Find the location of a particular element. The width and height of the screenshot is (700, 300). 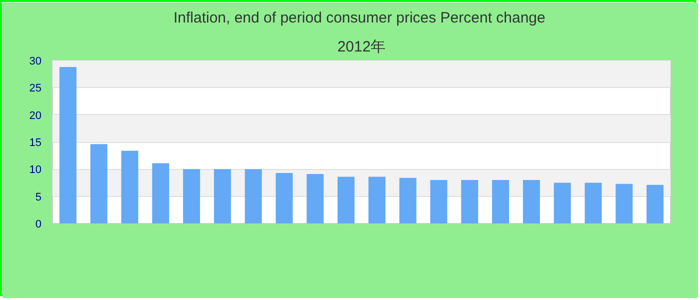

y-tick-label: 10 is located at coordinates (35, 170).